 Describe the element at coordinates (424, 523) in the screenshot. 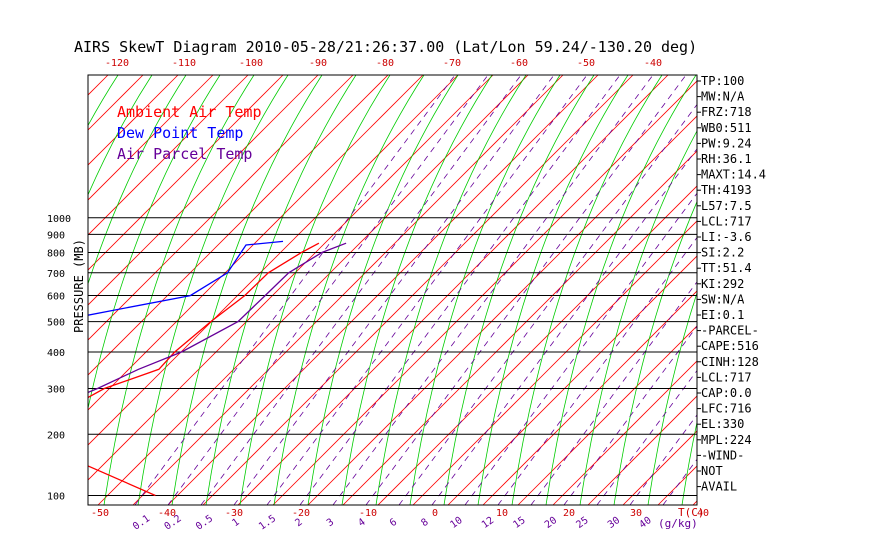

I see `mixing-ratio-tick: 8` at that location.